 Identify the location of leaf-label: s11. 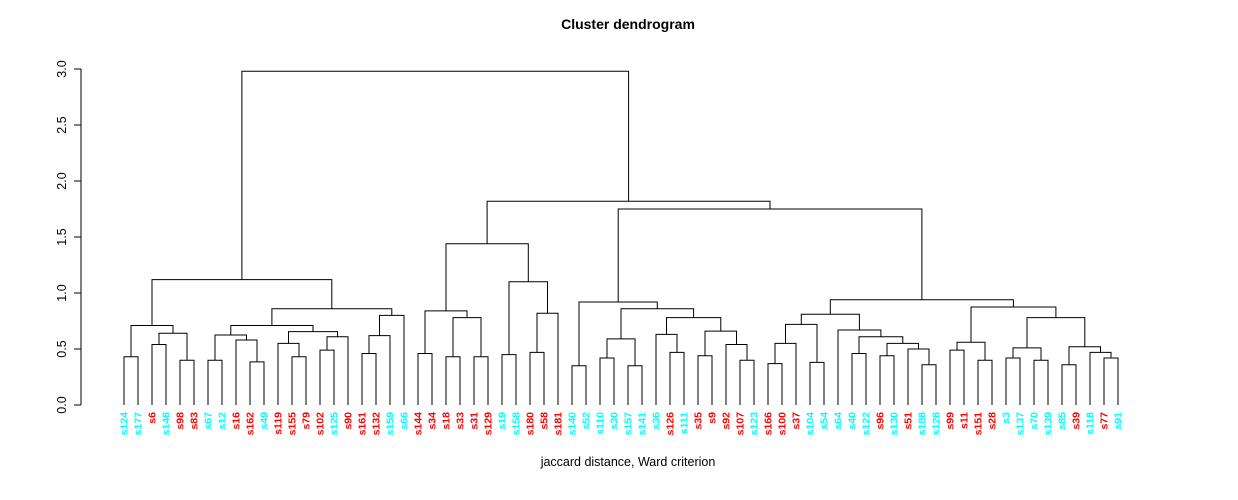
(965, 420).